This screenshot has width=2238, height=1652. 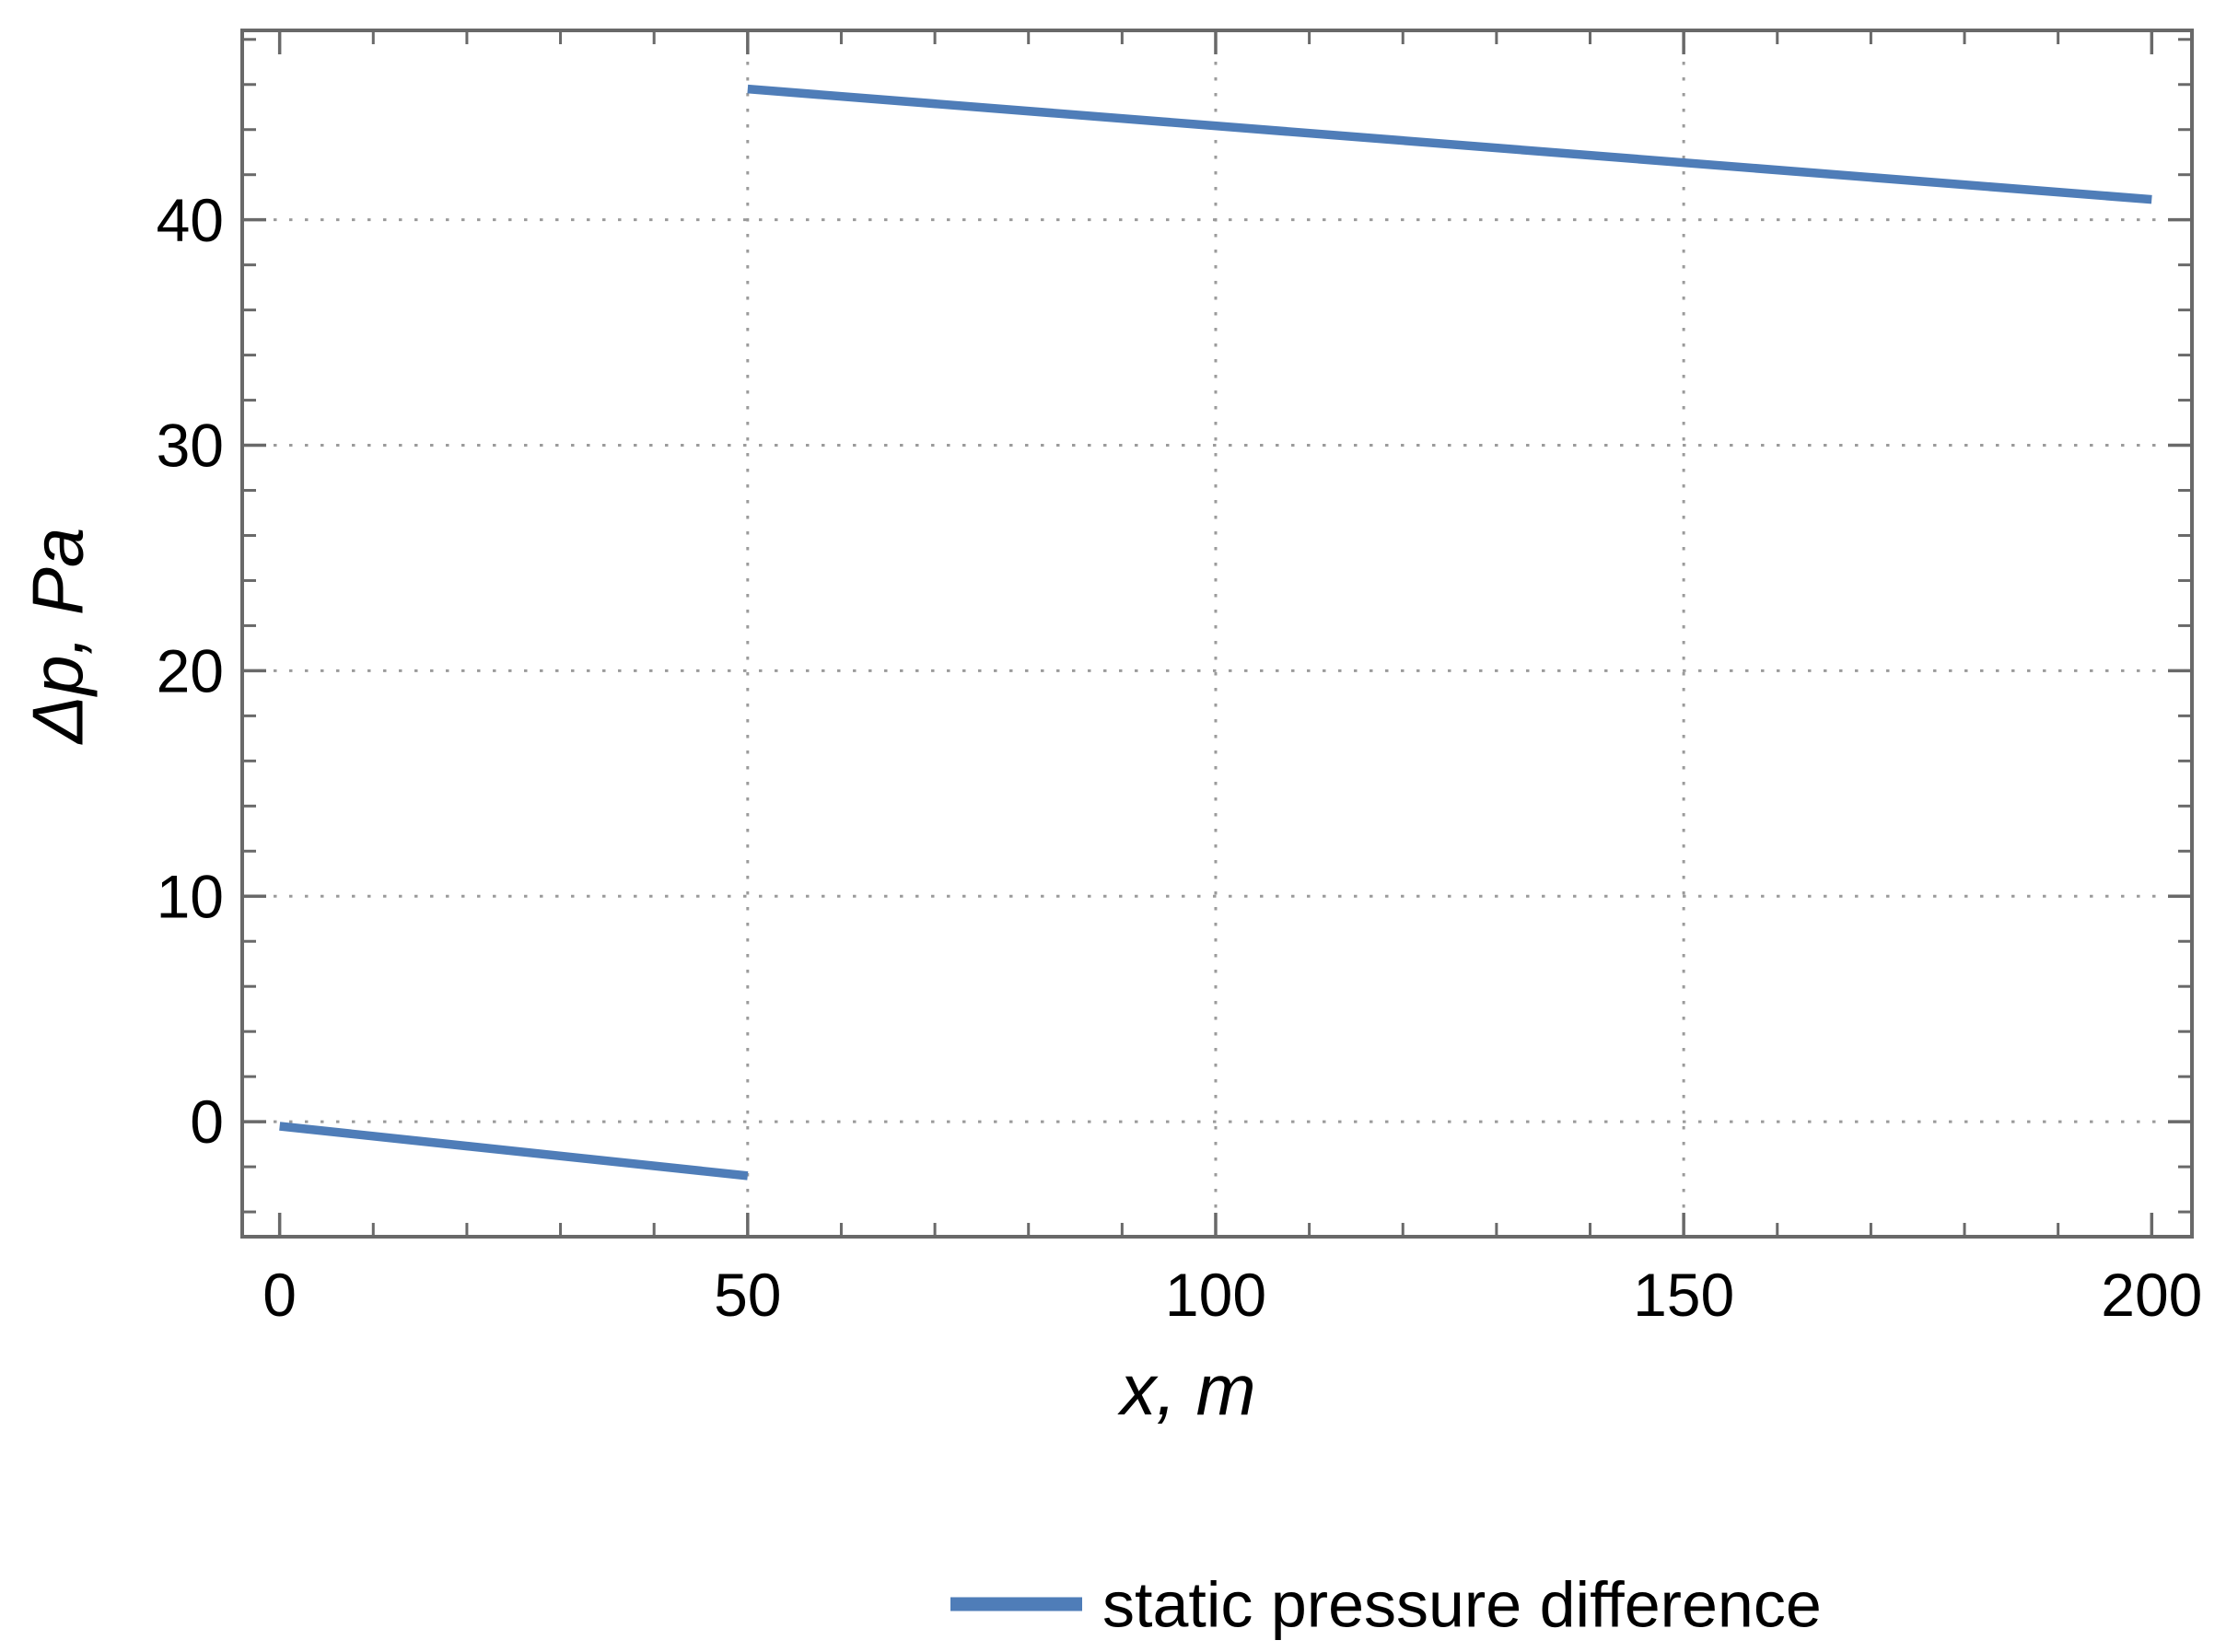 What do you see at coordinates (1683, 1295) in the screenshot?
I see `x-tick-label: 150` at bounding box center [1683, 1295].